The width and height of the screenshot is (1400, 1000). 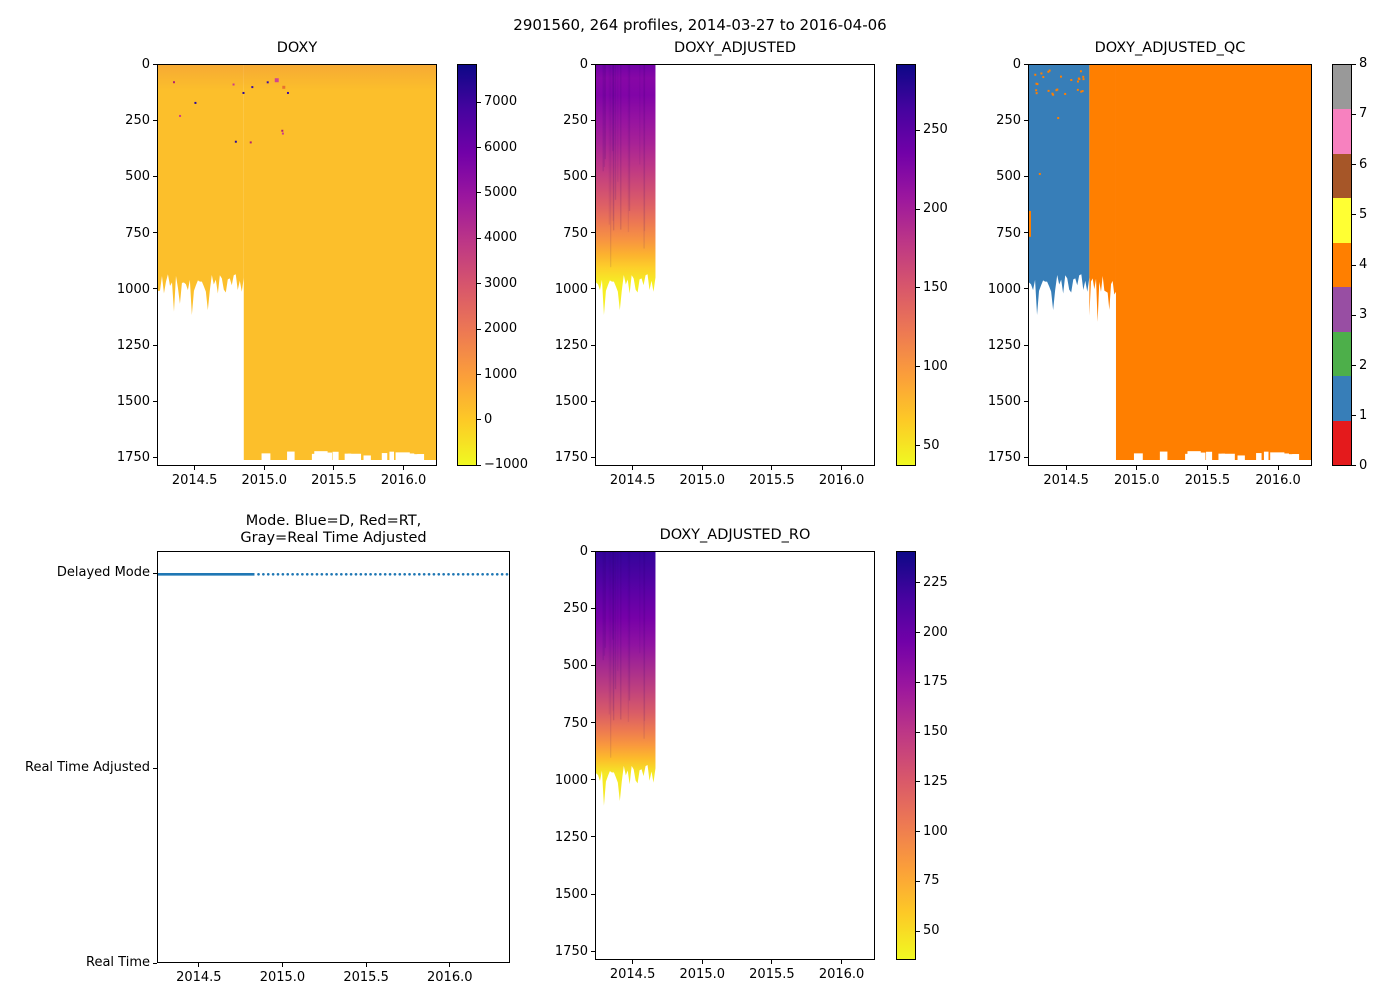 I want to click on colorbar-tick-label: 0, so click(x=488, y=419).